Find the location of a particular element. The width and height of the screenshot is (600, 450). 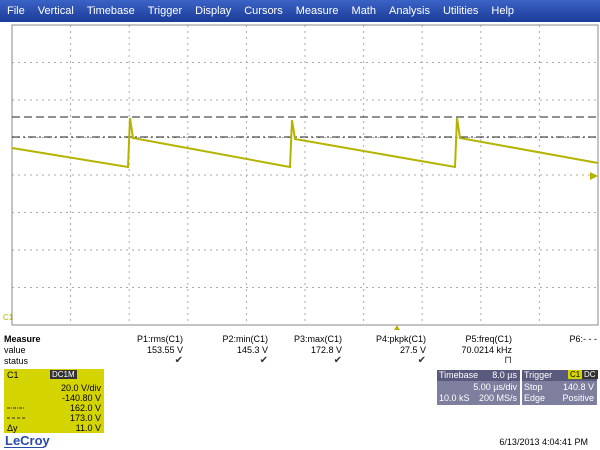

menu-item: Display is located at coordinates (213, 11).